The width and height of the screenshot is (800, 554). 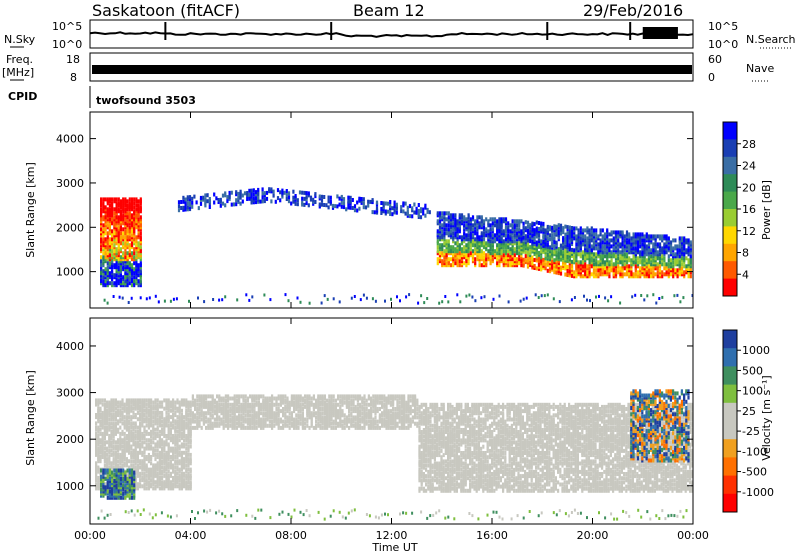 I want to click on colorbar-swatch, so click(x=730, y=131).